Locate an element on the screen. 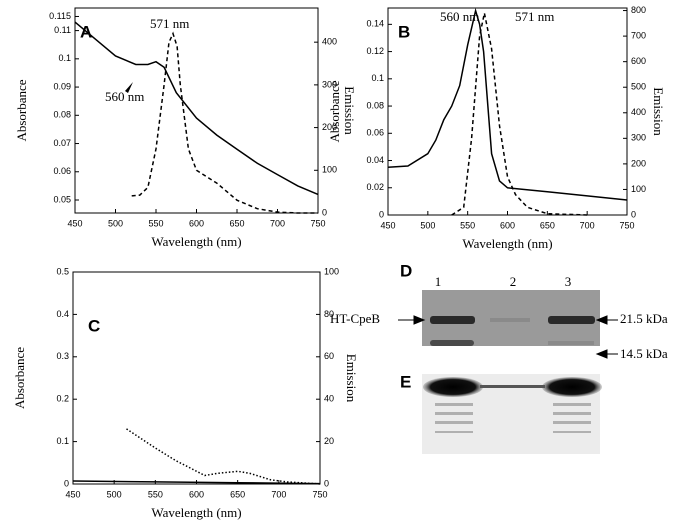 This screenshot has height=521, width=685. y-tick-label: 0.14 is located at coordinates (375, 24).